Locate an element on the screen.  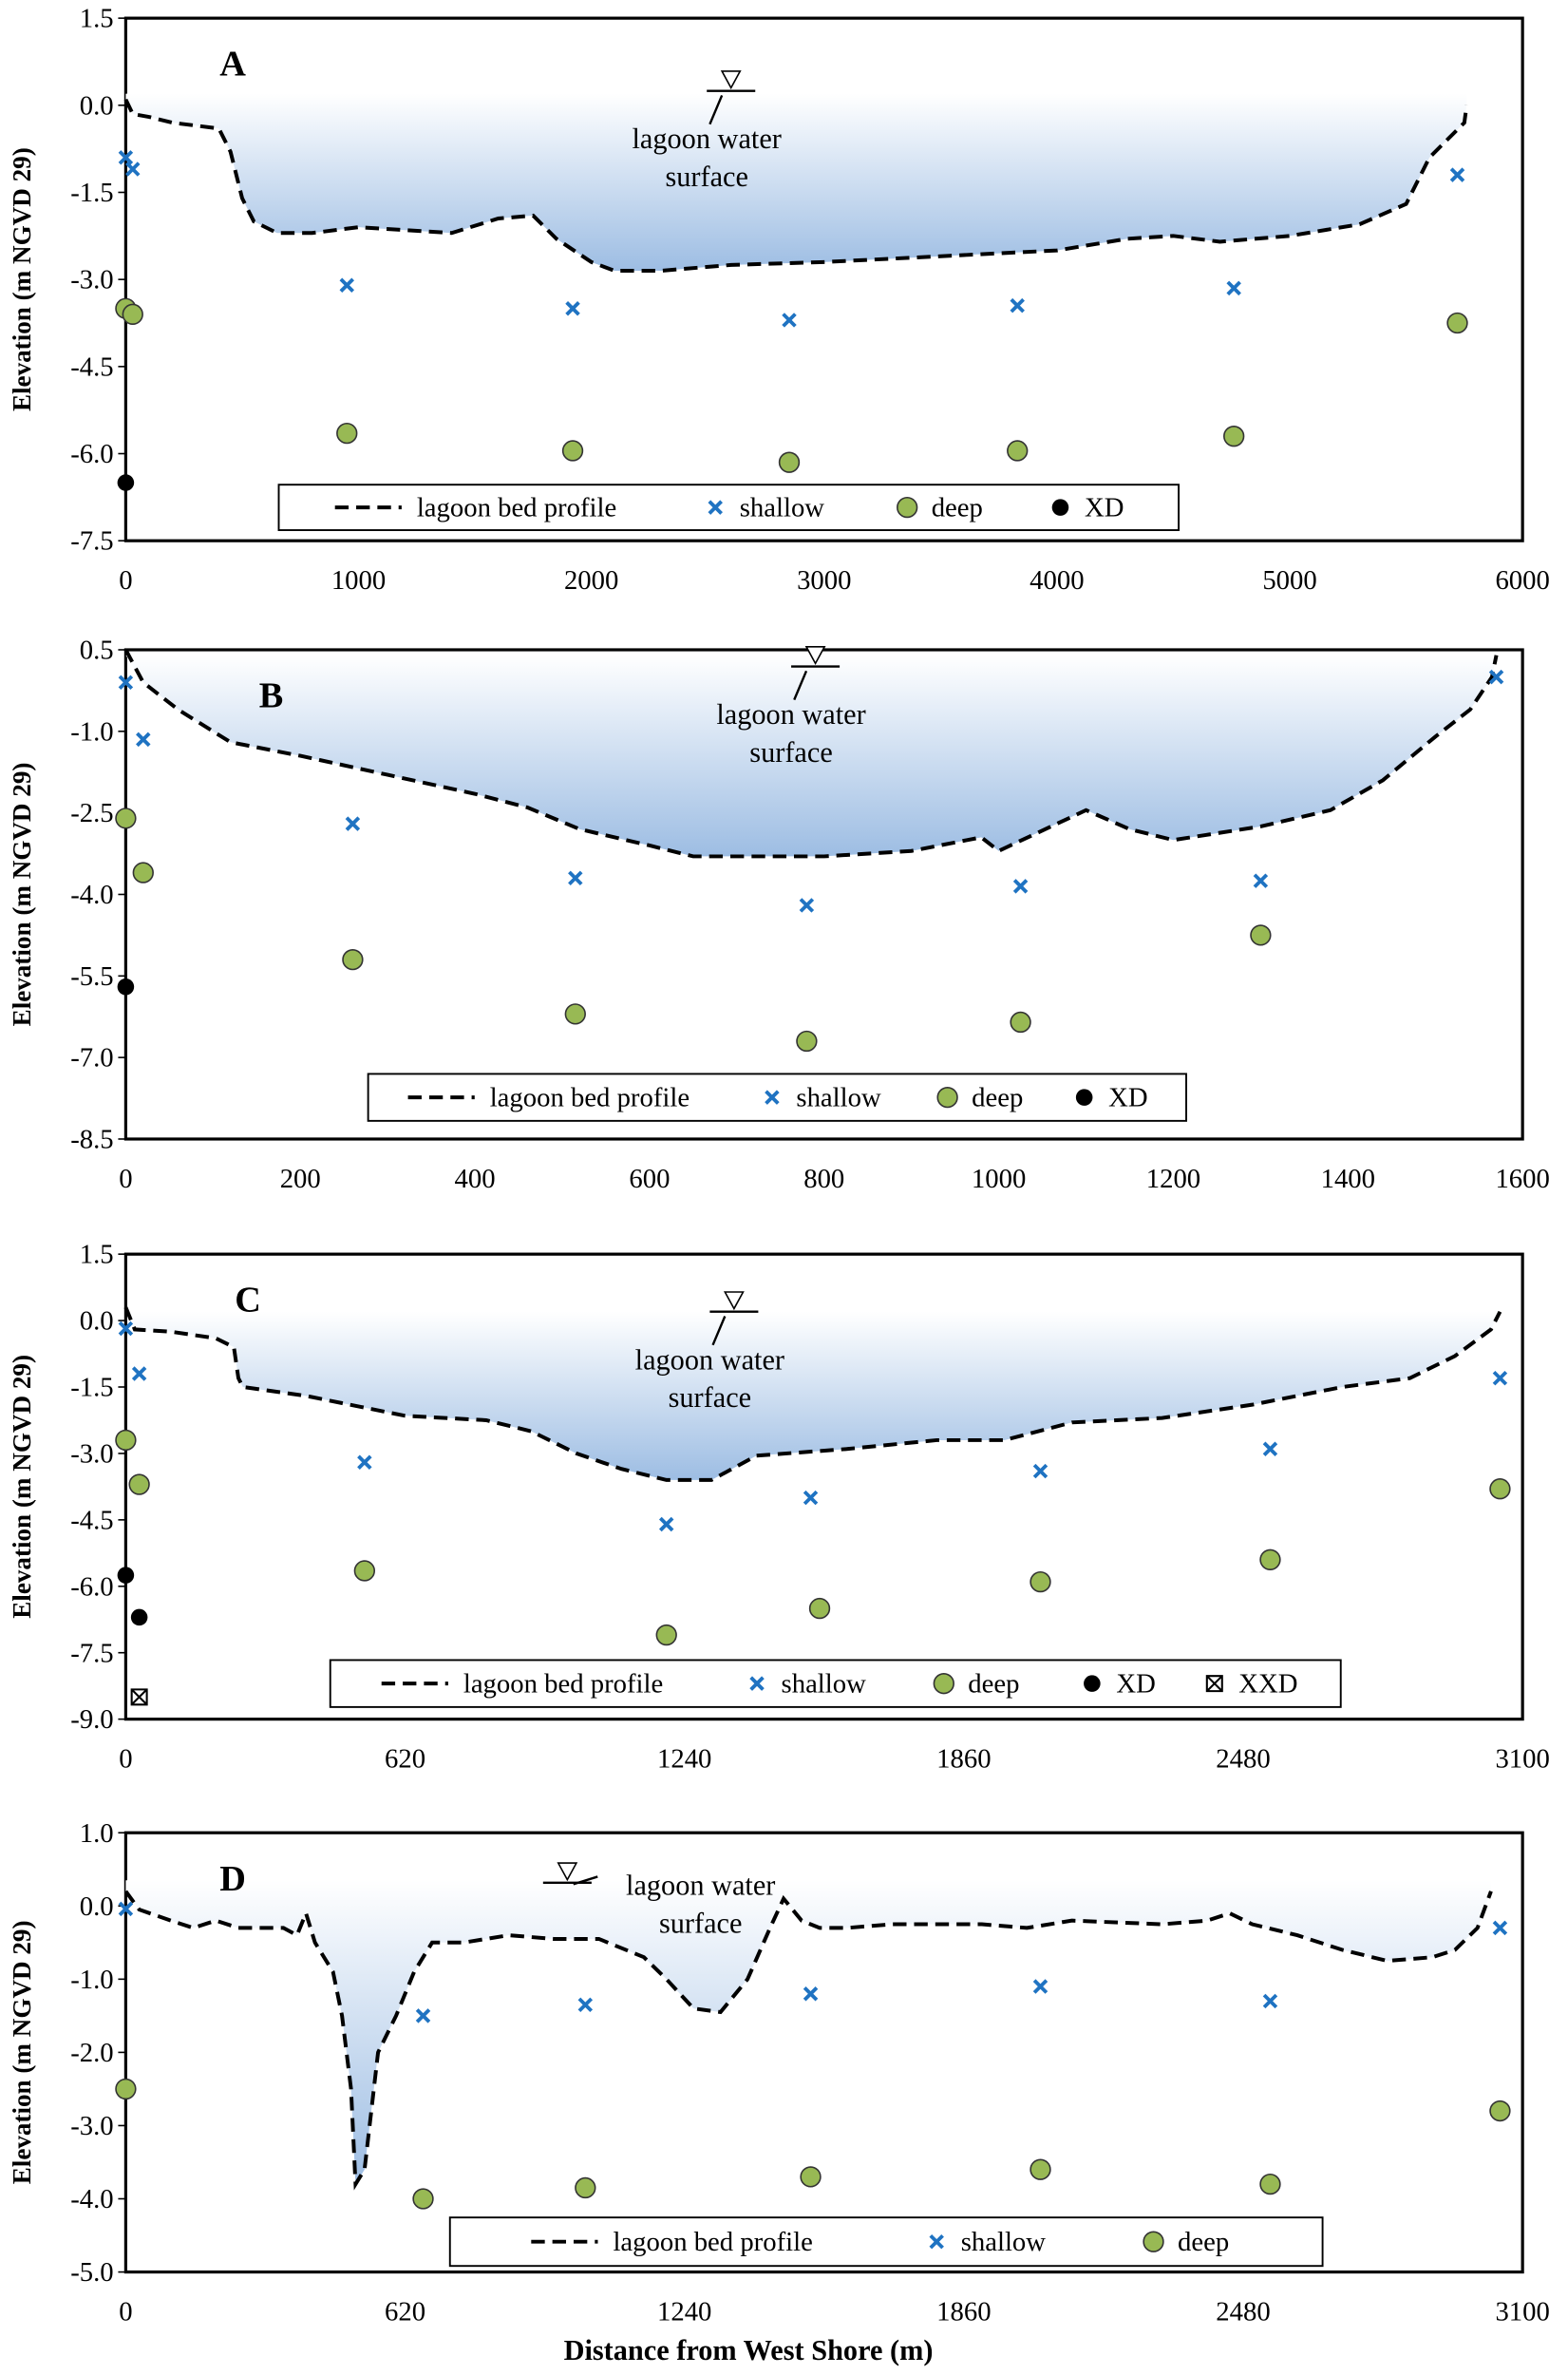
series-lagoon-bed-profile is located at coordinates (808, 2040).